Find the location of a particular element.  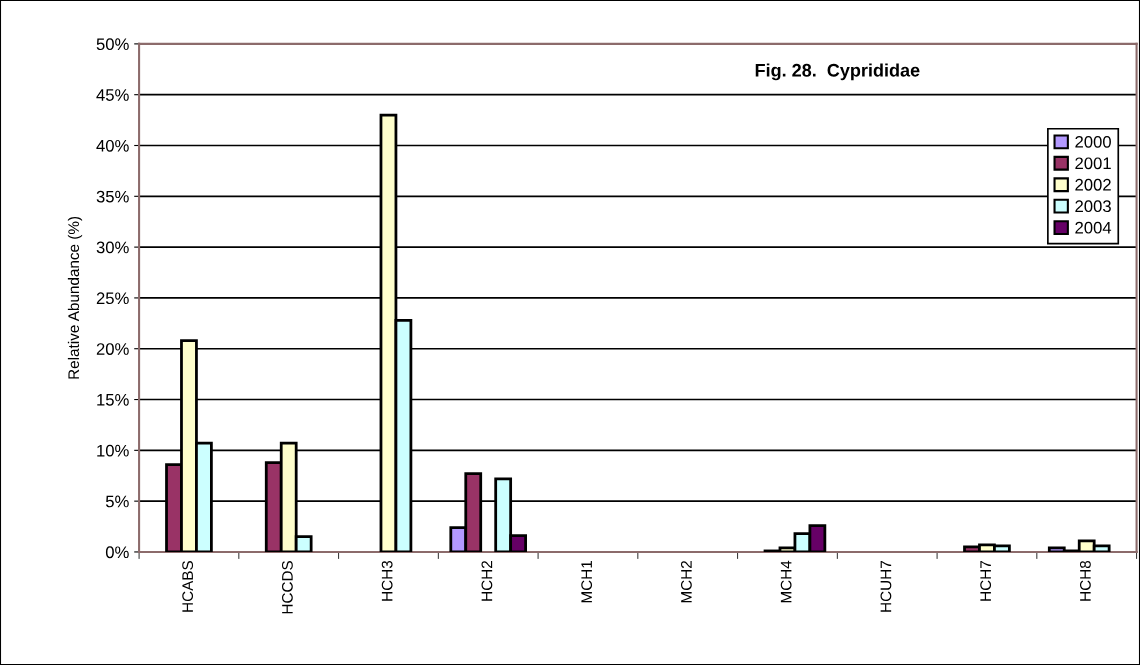

x-tick-label: HCH7 is located at coordinates (986, 581).